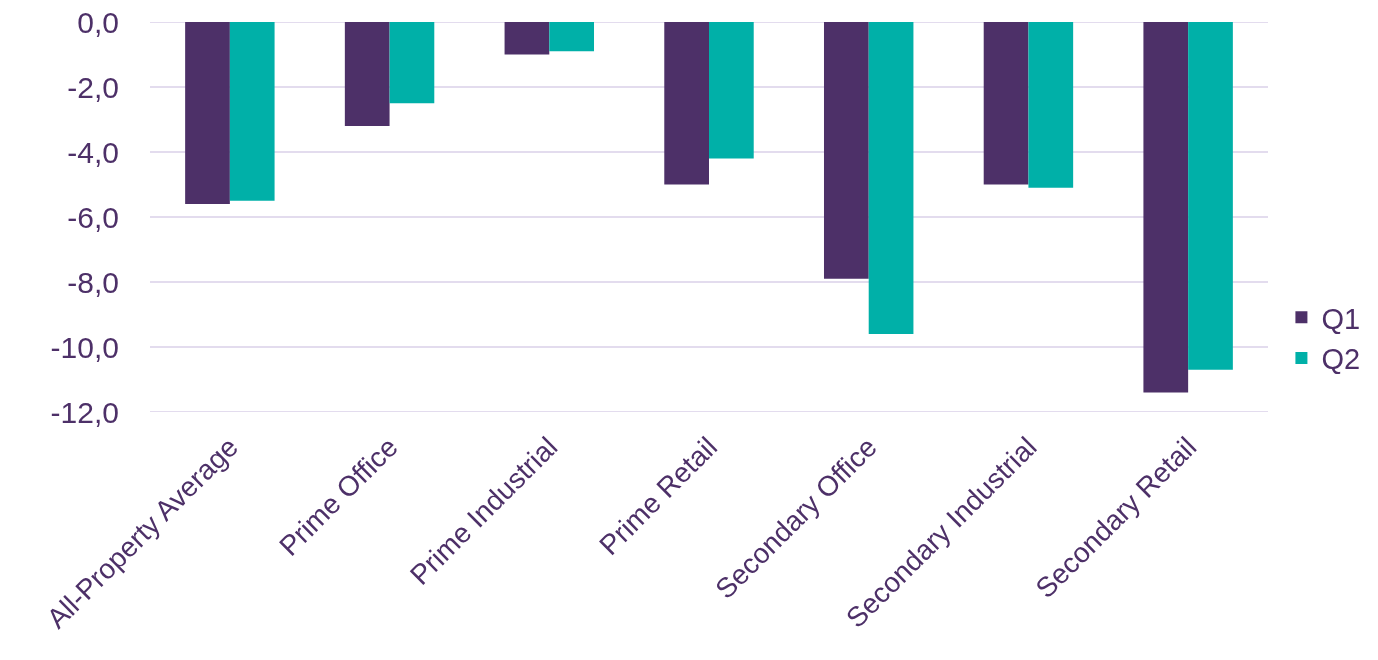  Describe the element at coordinates (98, 22) in the screenshot. I see `y-tick-label: 0,0` at that location.